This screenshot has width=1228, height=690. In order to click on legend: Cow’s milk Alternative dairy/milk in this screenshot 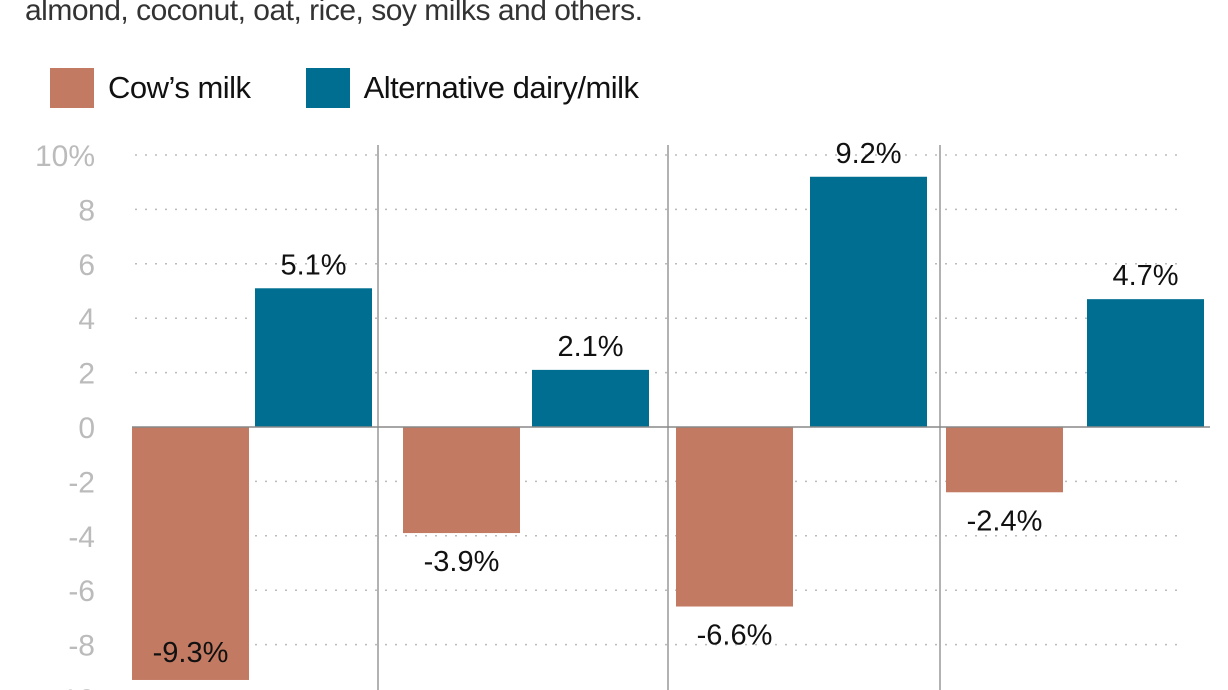, I will do `click(372, 88)`.